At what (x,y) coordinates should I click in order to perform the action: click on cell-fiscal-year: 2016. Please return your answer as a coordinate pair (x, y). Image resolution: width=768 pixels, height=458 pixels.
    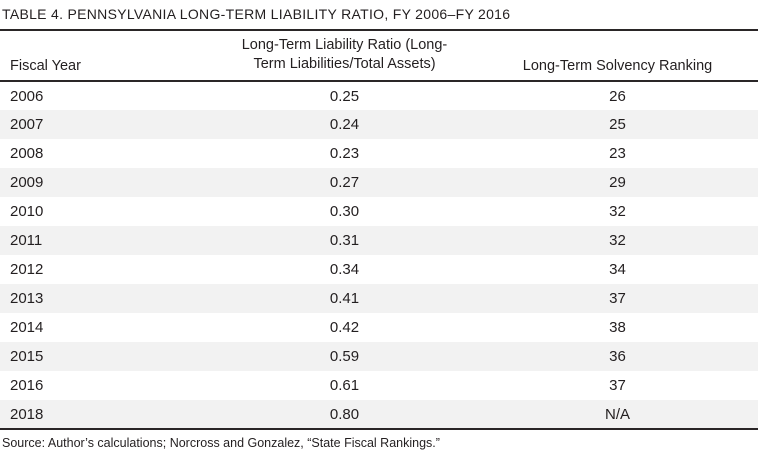
    Looking at the image, I should click on (27, 385).